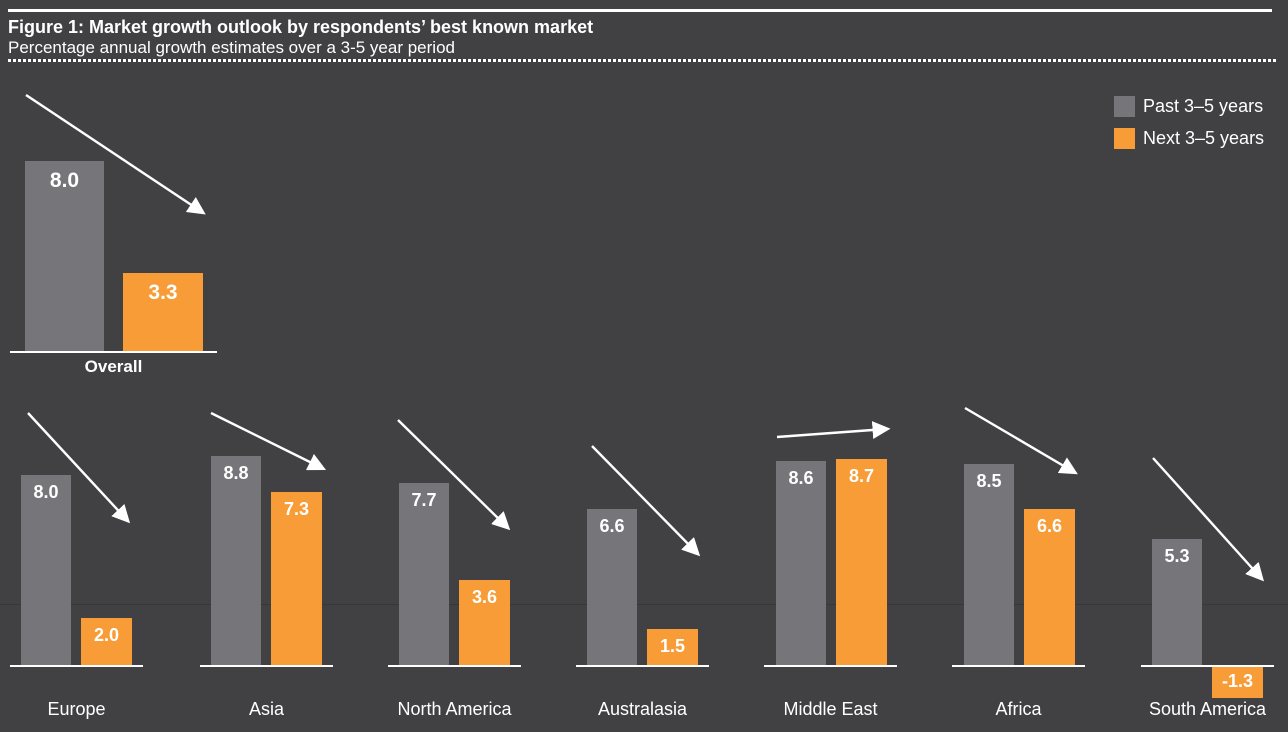  I want to click on bar-next-europe: 2.0, so click(106, 641).